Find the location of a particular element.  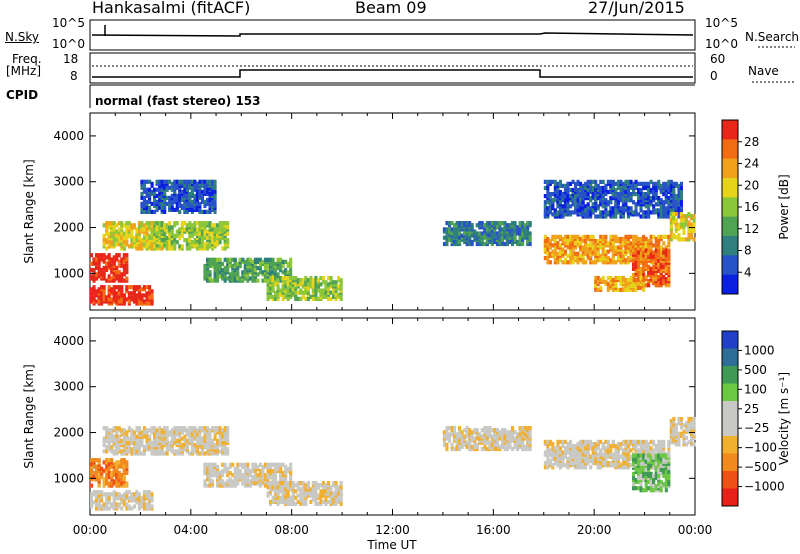

freq-axis-bottom: 8 is located at coordinates (74, 76).